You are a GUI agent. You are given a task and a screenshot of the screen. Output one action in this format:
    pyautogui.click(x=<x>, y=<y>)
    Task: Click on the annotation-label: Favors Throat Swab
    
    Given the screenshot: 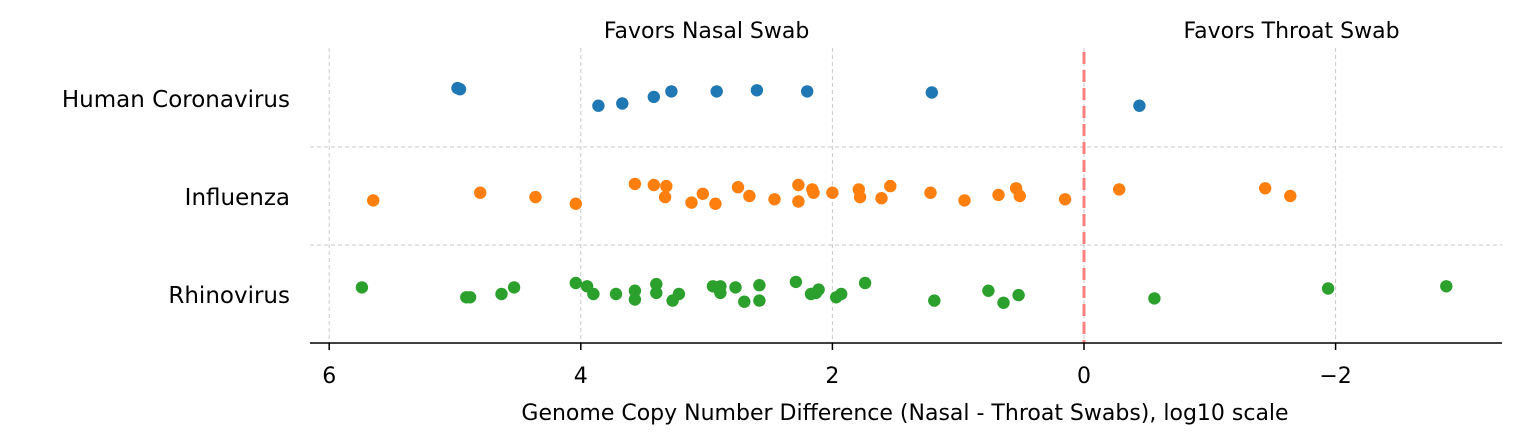 What is the action you would take?
    pyautogui.click(x=1292, y=31)
    